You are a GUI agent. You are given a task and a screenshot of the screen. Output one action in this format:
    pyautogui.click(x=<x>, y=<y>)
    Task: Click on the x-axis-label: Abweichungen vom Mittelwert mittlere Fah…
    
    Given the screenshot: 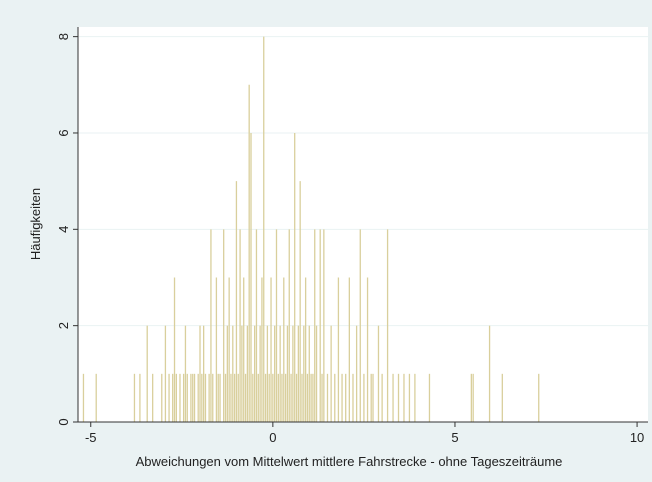 What is the action you would take?
    pyautogui.click(x=349, y=461)
    